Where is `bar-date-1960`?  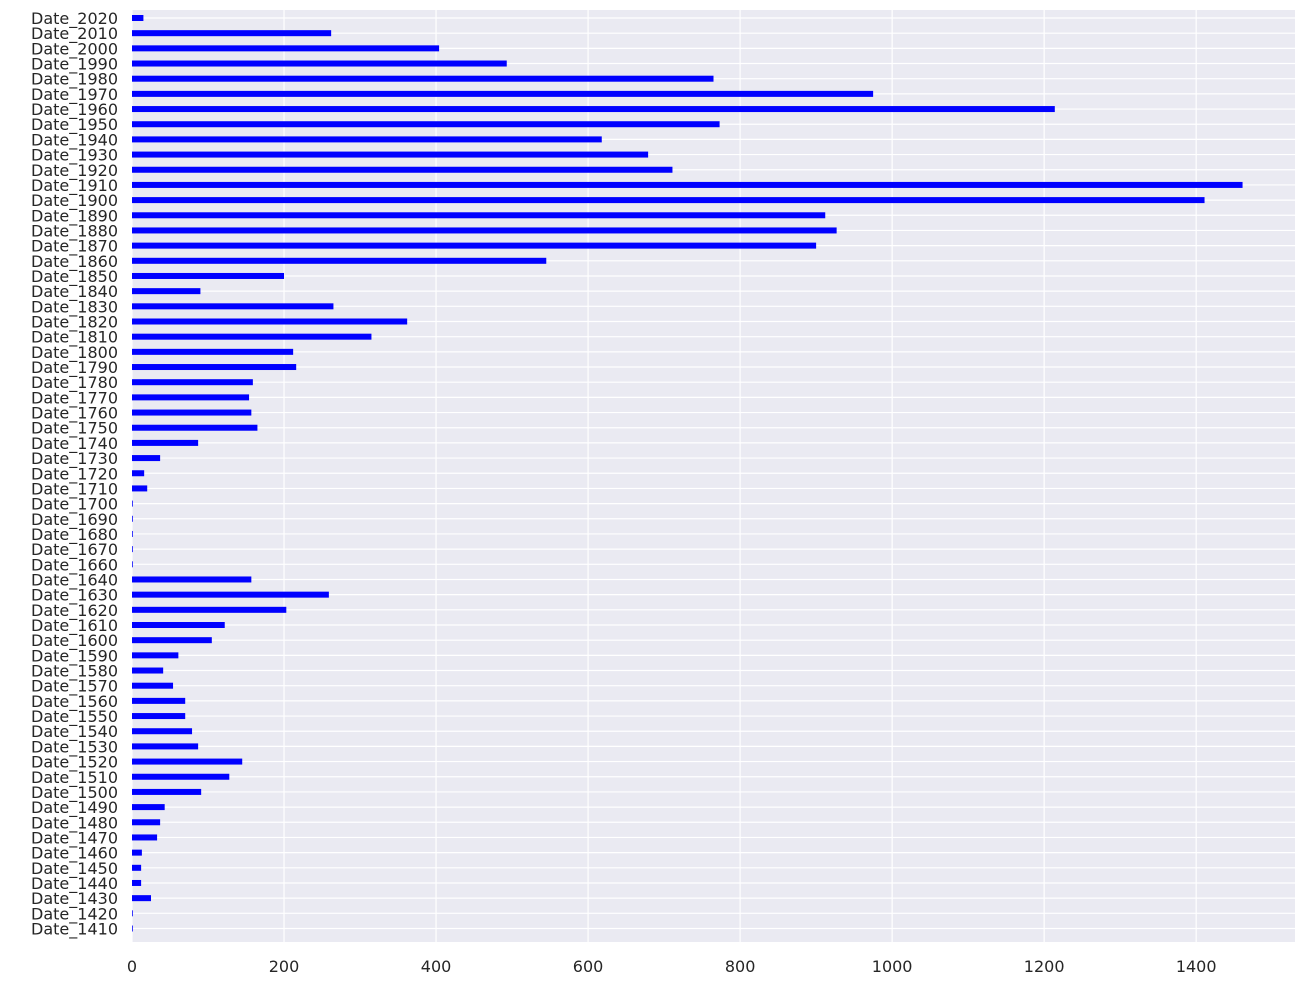
bar-date-1960 is located at coordinates (593, 109).